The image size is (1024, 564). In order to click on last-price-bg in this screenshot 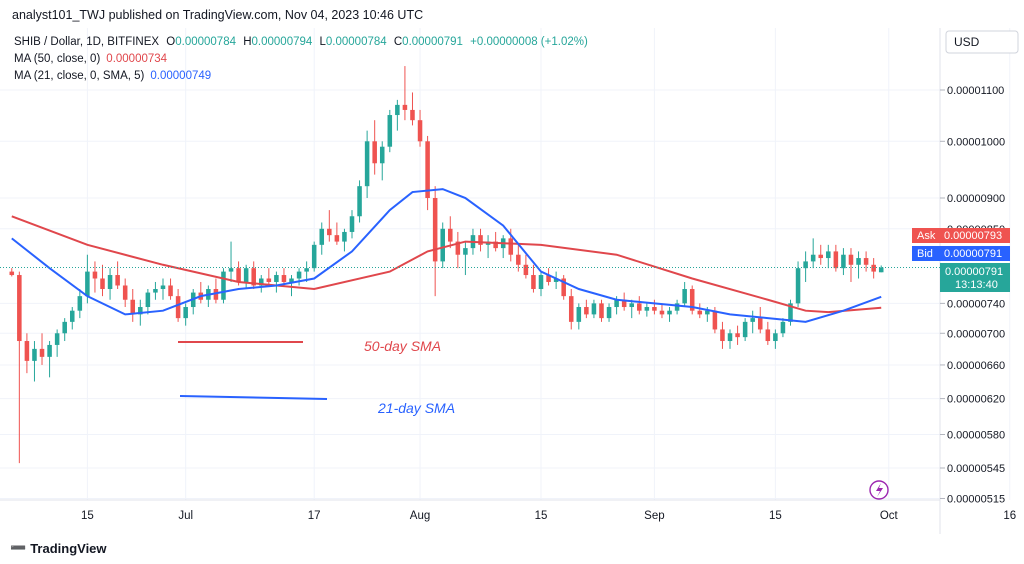, I will do `click(975, 277)`.